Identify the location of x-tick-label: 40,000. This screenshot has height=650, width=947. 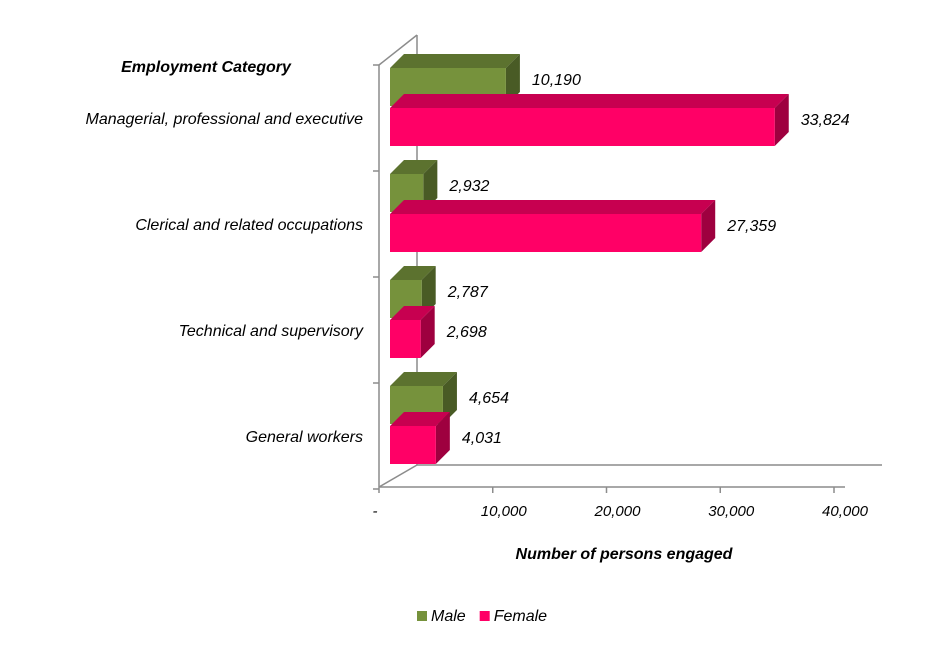
(845, 511).